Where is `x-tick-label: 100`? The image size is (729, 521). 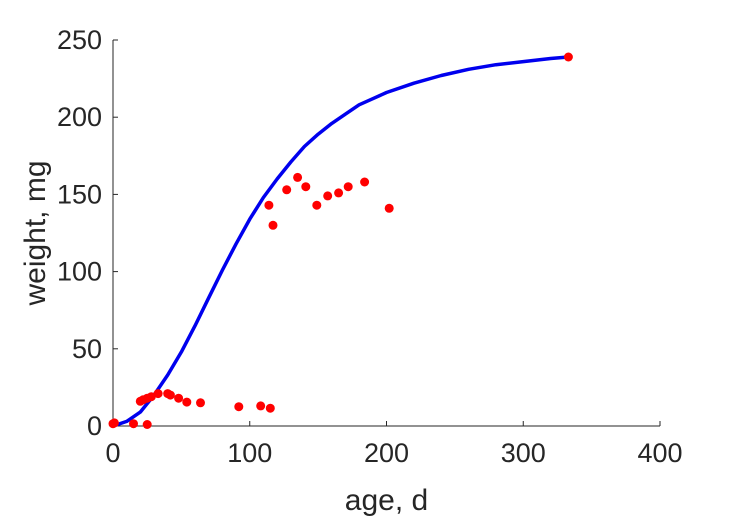
x-tick-label: 100 is located at coordinates (249, 453).